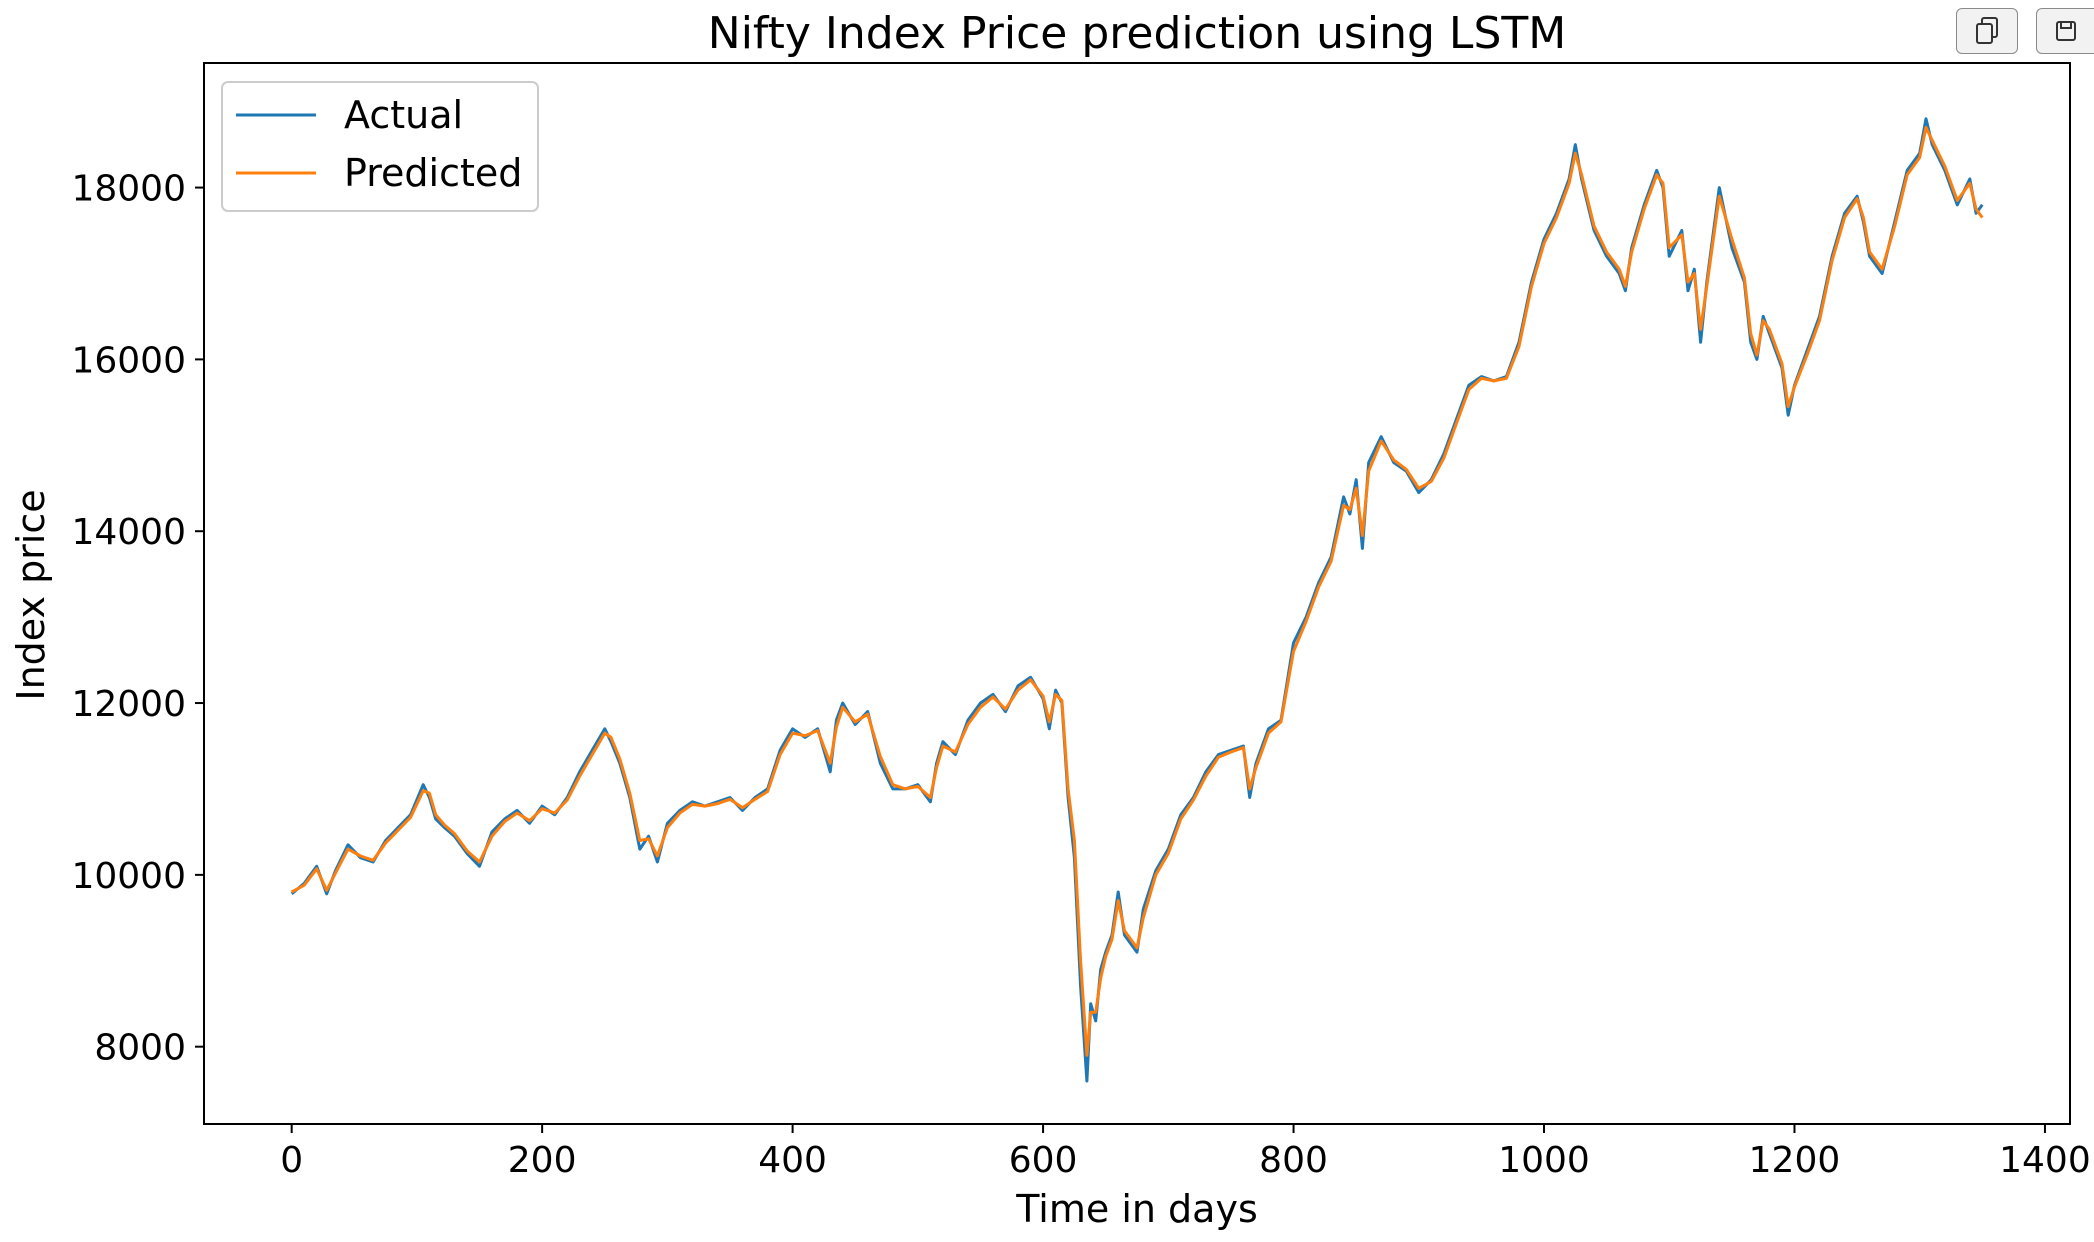 The width and height of the screenshot is (2094, 1242). I want to click on x-tick-label: 1200, so click(1795, 1160).